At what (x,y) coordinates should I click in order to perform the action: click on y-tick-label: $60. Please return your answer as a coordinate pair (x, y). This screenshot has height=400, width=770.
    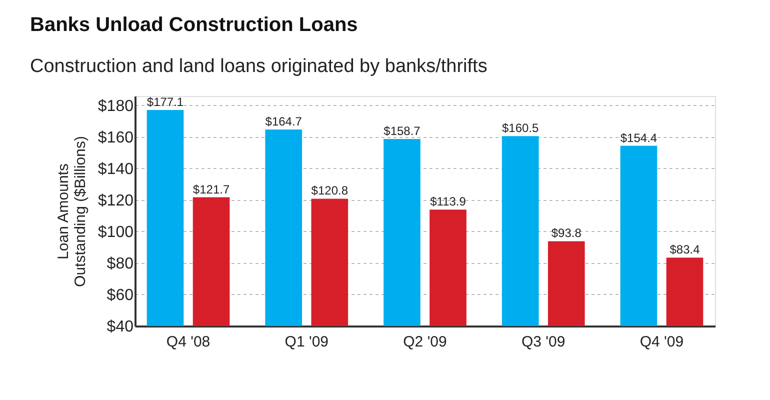
    Looking at the image, I should click on (120, 295).